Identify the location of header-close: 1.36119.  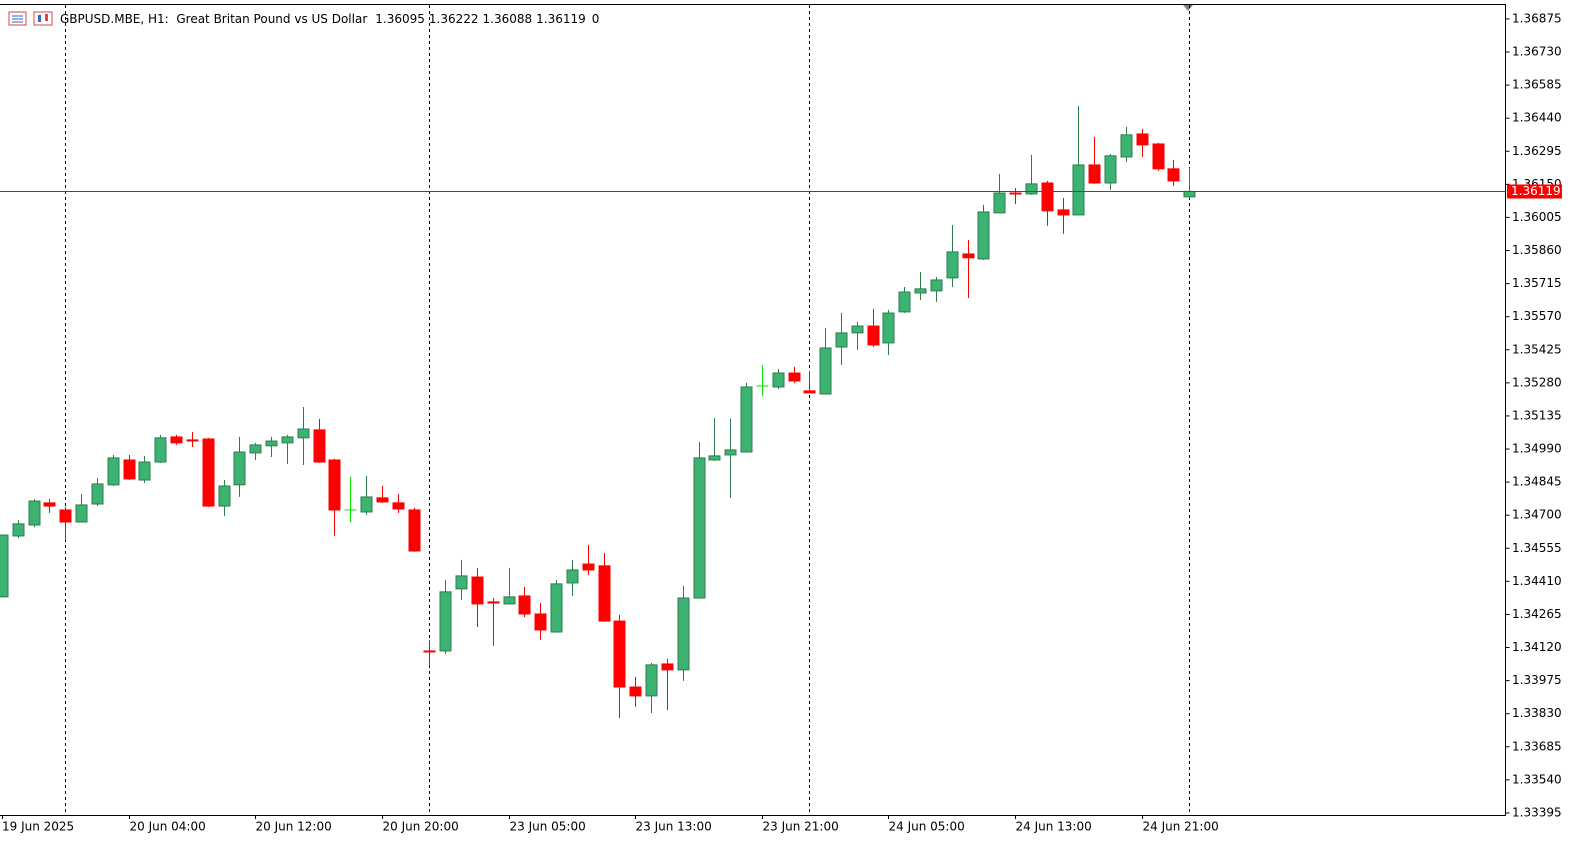
(561, 19).